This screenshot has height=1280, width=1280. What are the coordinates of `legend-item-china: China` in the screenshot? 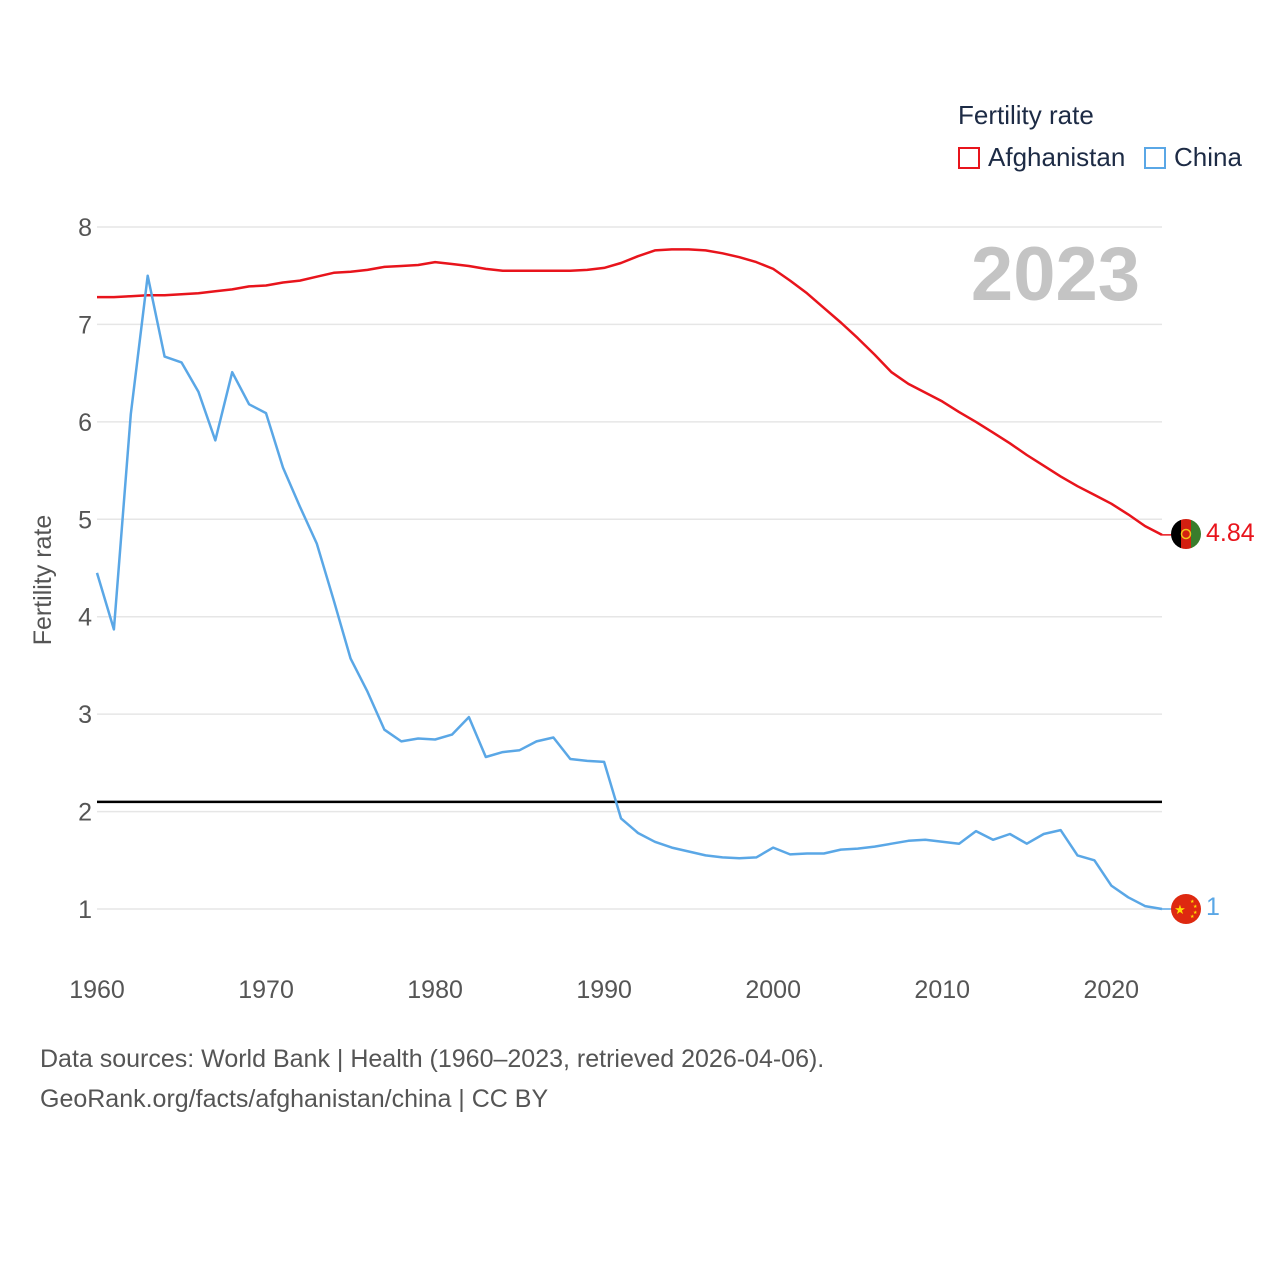 It's located at (1193, 157).